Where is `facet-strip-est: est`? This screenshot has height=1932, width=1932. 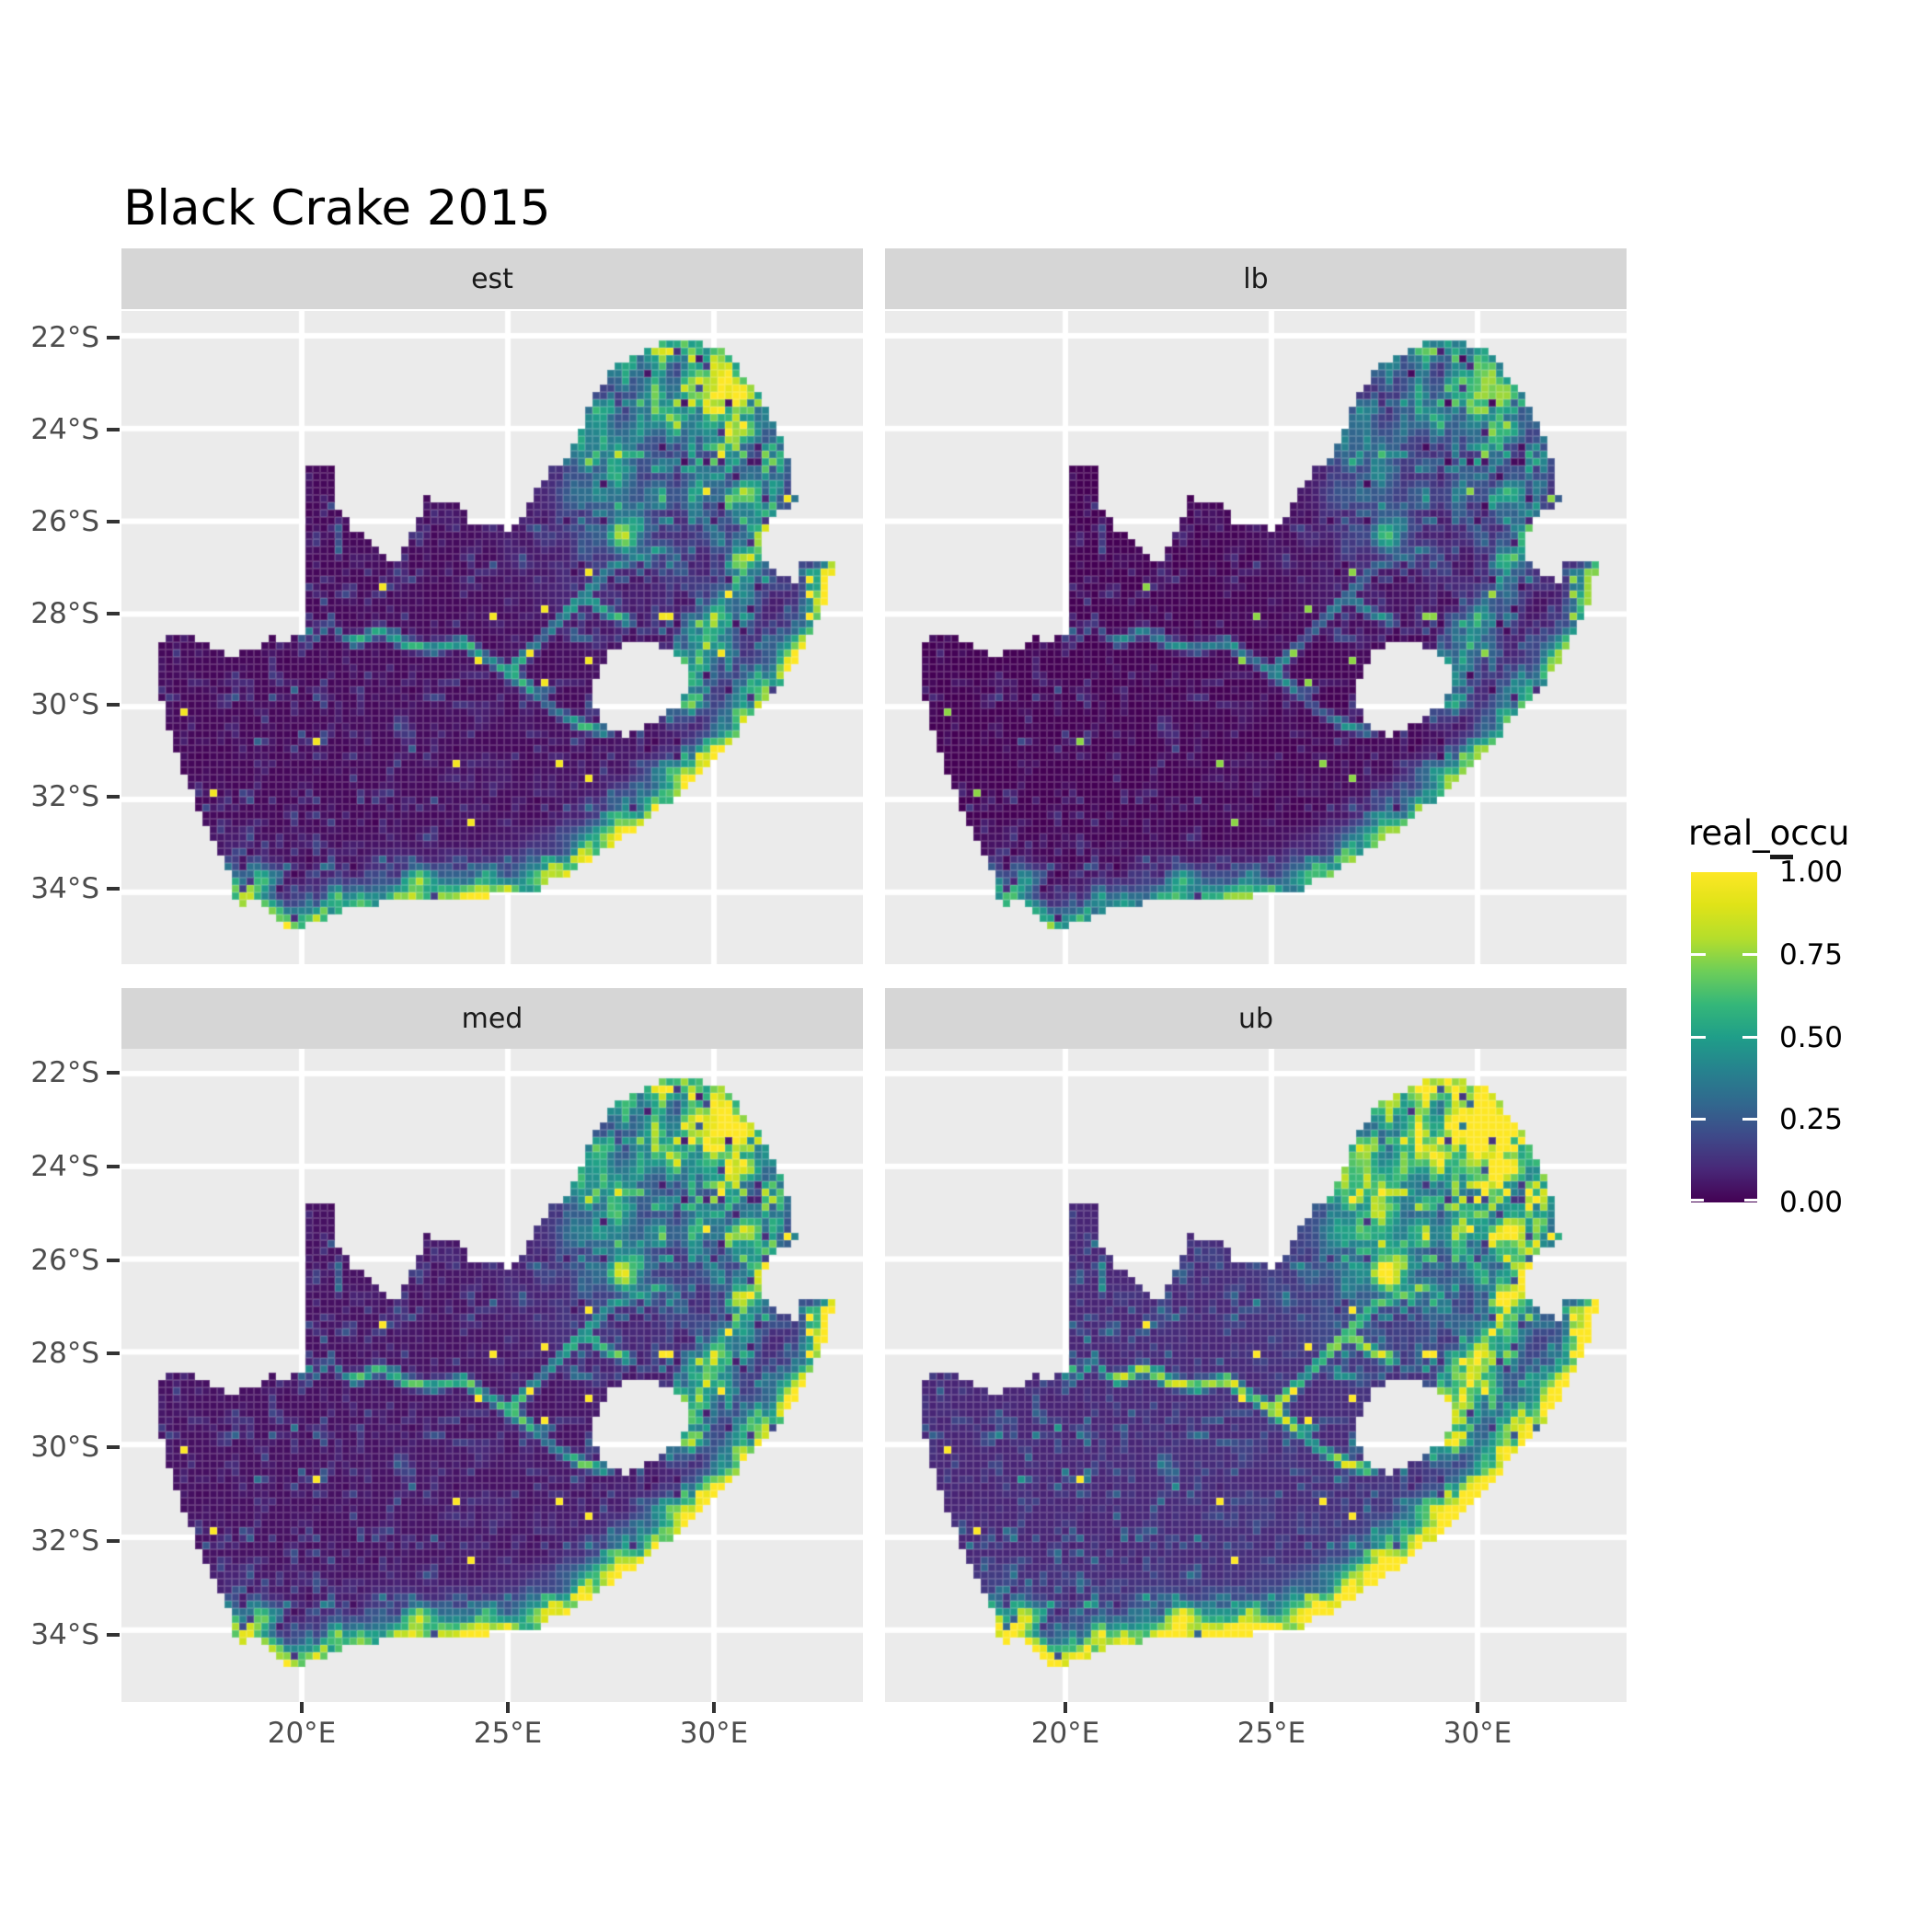 facet-strip-est: est is located at coordinates (492, 278).